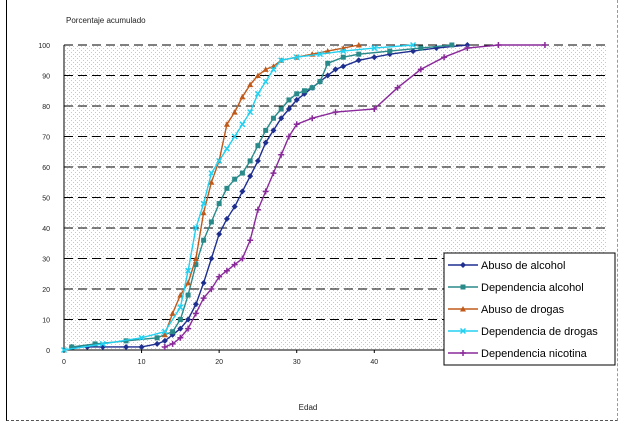  What do you see at coordinates (532, 288) in the screenshot?
I see `legend-label: Dependencia alcohol` at bounding box center [532, 288].